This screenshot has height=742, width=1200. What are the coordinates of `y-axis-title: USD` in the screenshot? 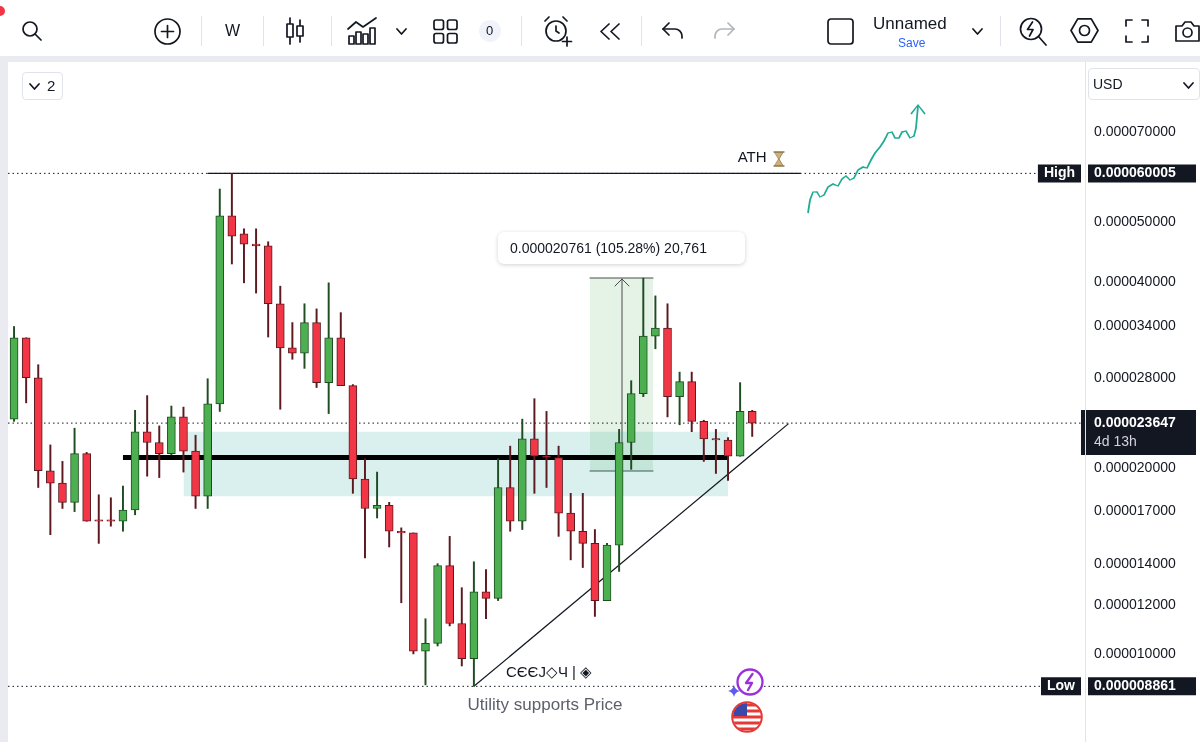 It's located at (1108, 84).